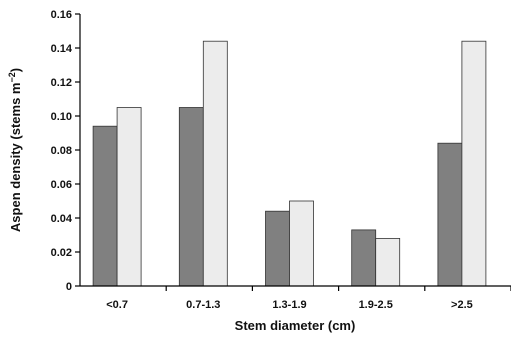  What do you see at coordinates (15, 158) in the screenshot?
I see `y-axis-title-main: Aspen density (stems m` at bounding box center [15, 158].